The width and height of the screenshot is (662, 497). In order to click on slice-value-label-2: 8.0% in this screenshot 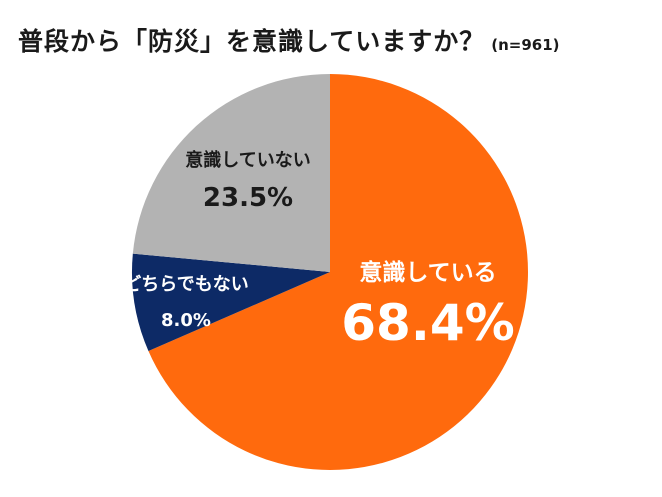, I will do `click(186, 320)`.